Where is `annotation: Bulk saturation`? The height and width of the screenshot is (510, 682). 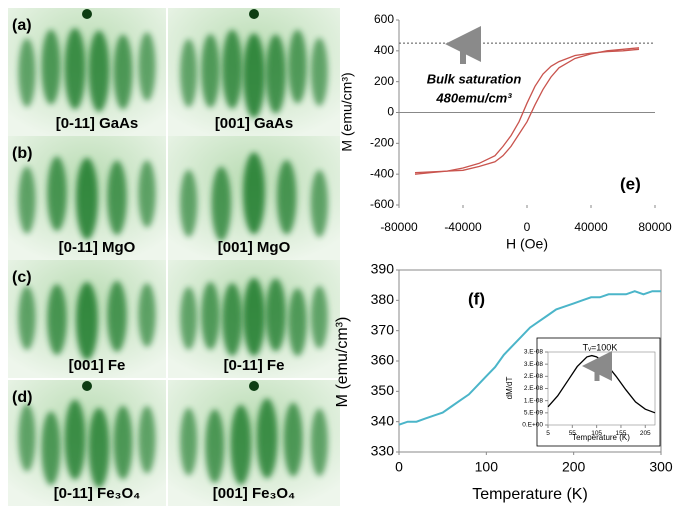 annotation: Bulk saturation is located at coordinates (474, 78).